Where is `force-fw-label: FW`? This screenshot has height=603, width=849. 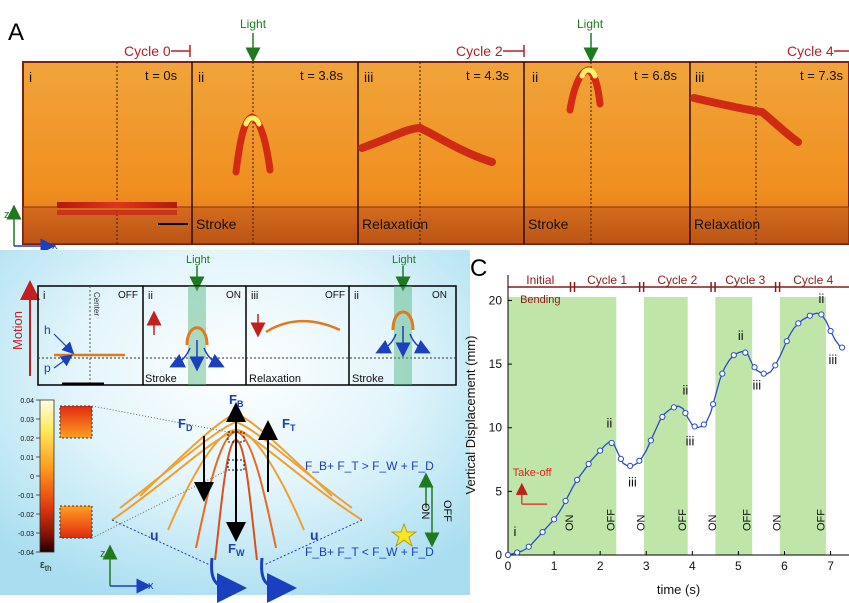
force-fw-label: FW is located at coordinates (236, 549).